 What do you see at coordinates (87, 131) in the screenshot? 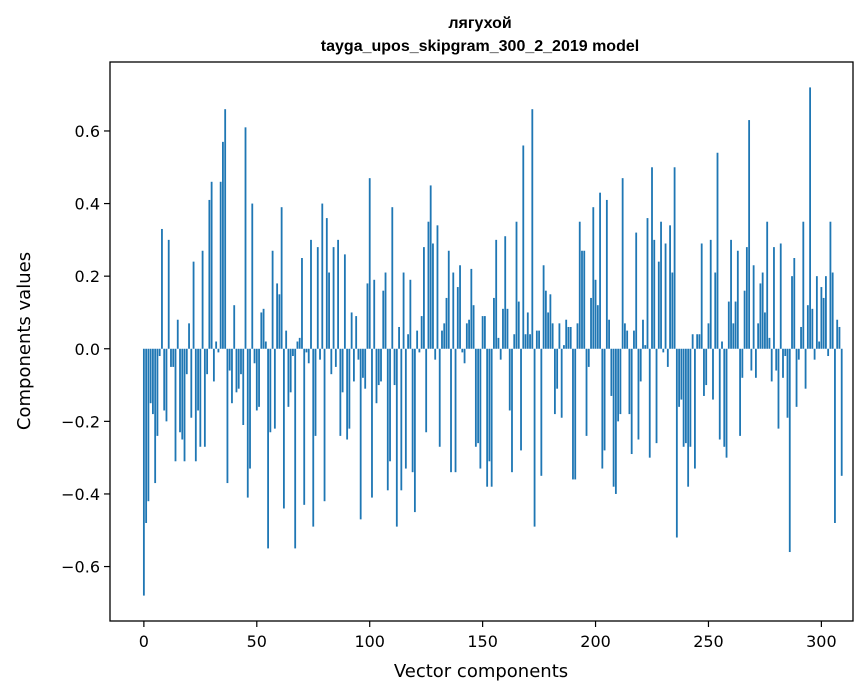
I see `y-tick-label: 0.6` at bounding box center [87, 131].